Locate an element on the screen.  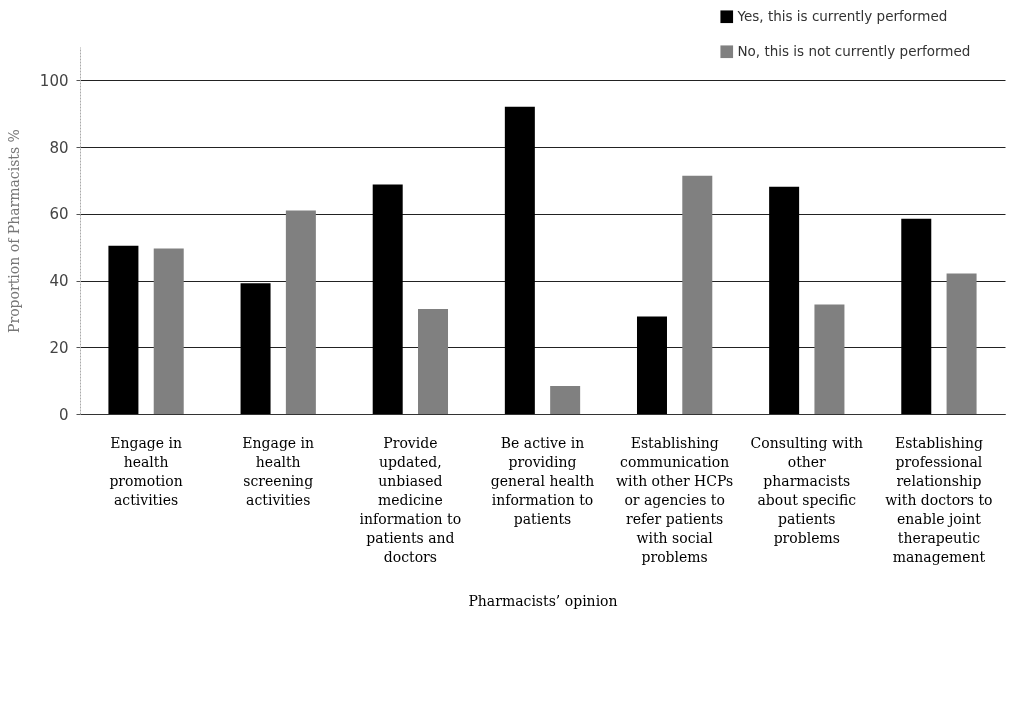
y-tick-label: 20 is located at coordinates (59, 347).